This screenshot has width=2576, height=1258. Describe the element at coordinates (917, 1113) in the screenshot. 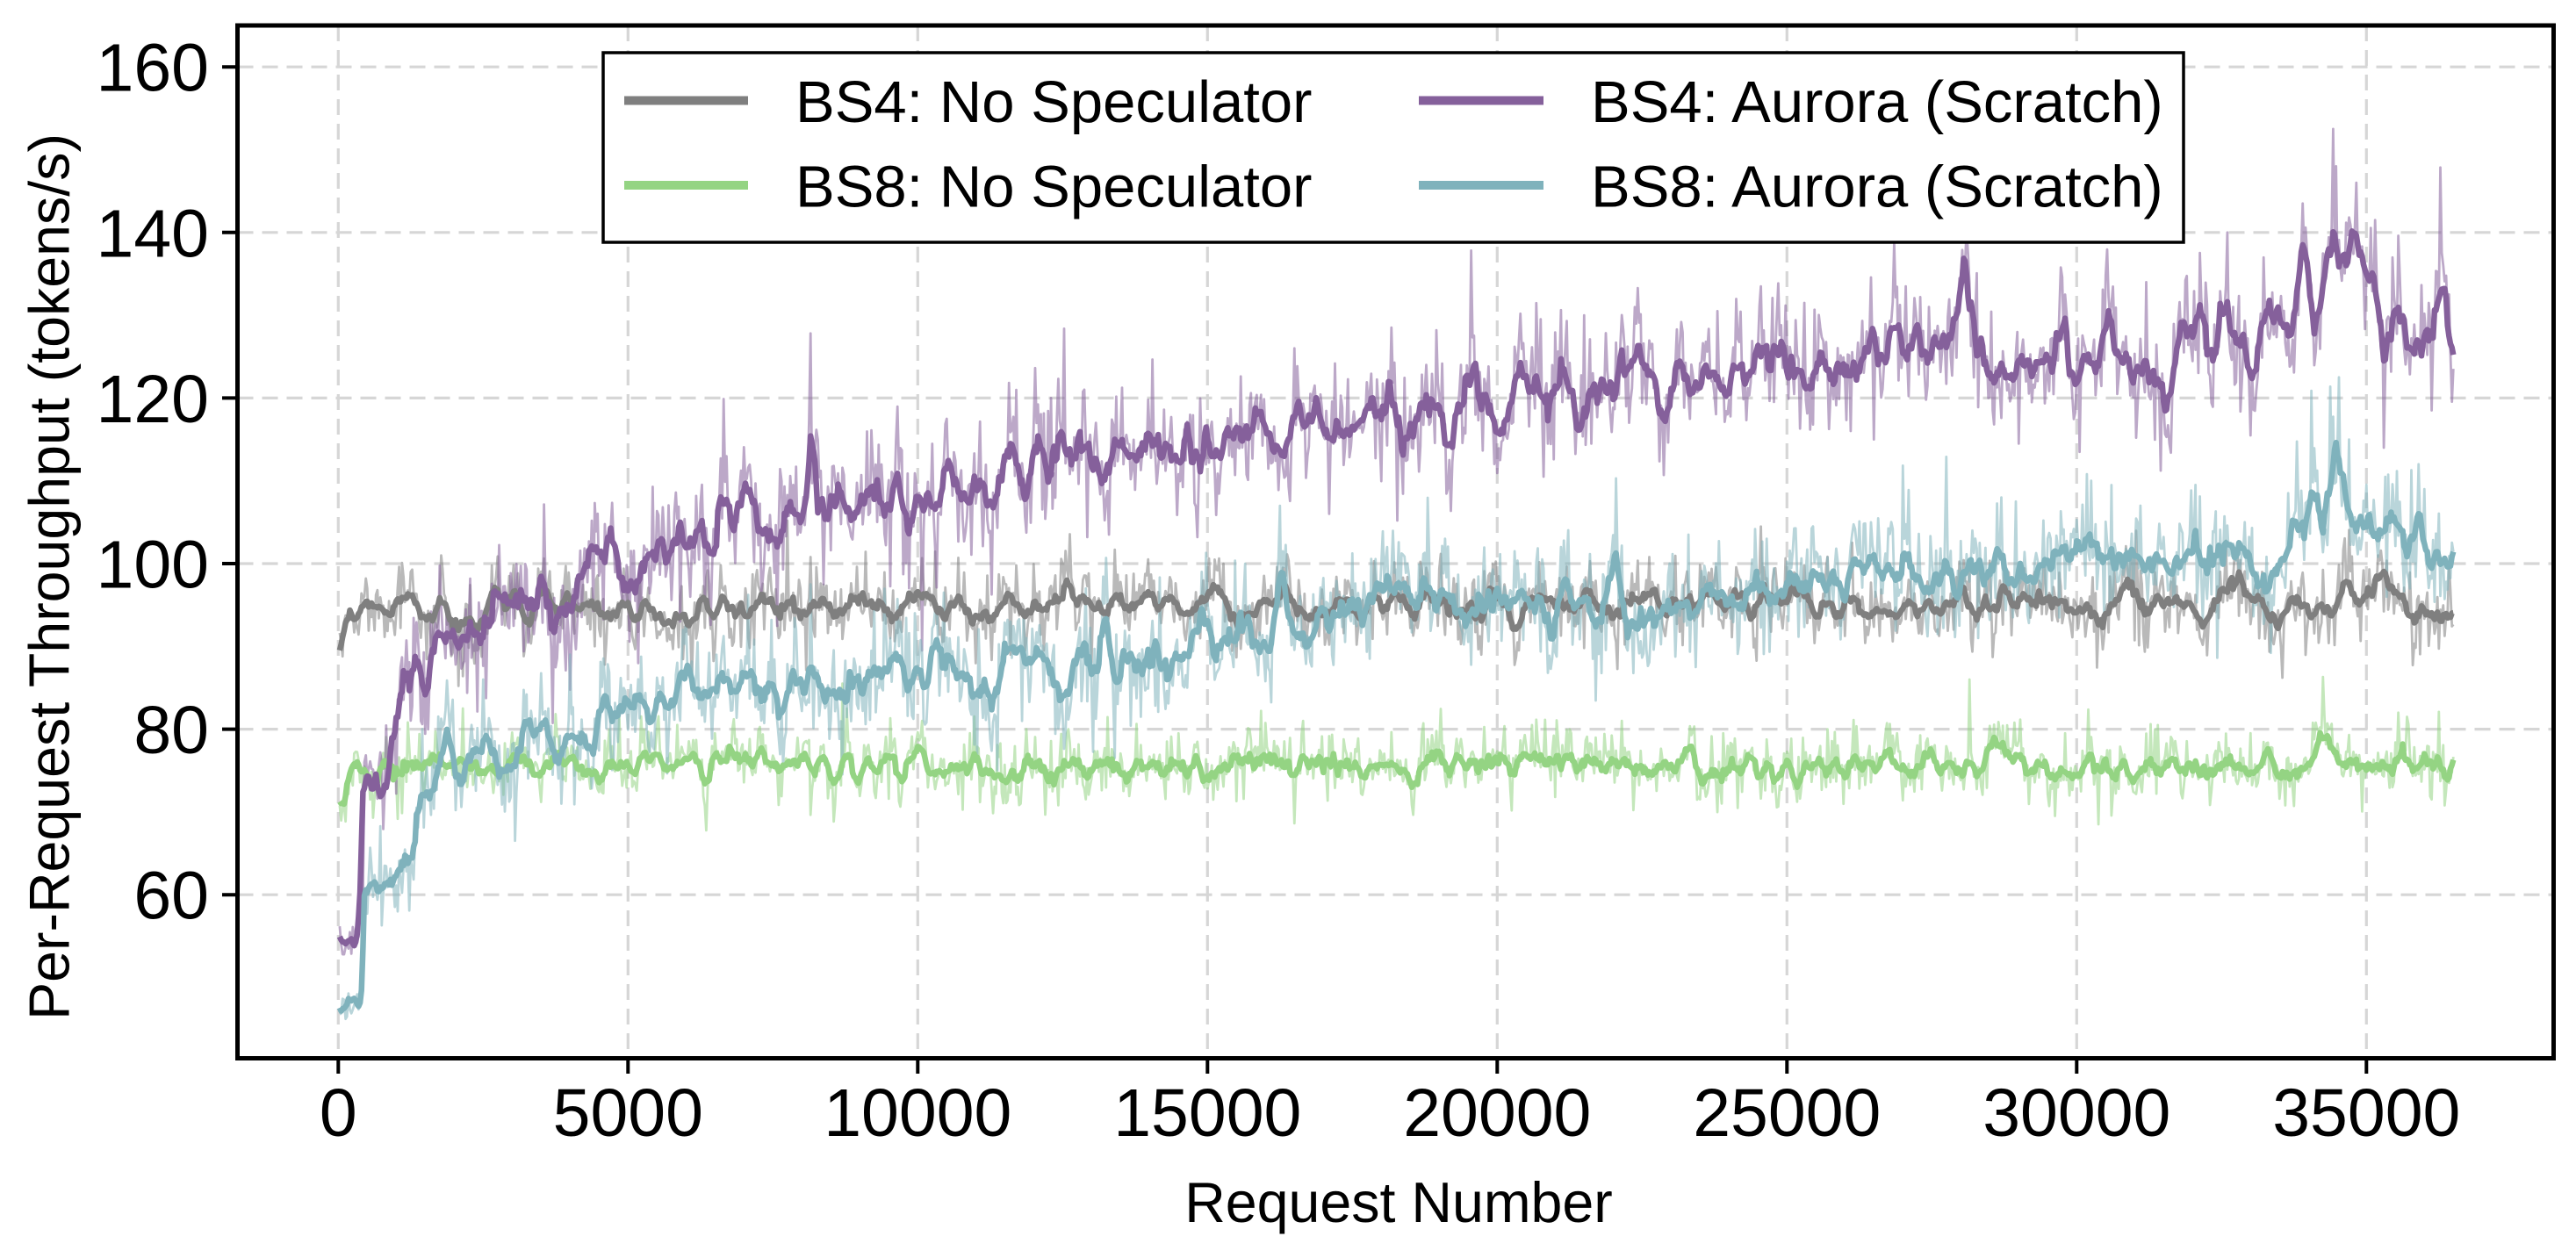

I see `svg-text: 10000` at that location.